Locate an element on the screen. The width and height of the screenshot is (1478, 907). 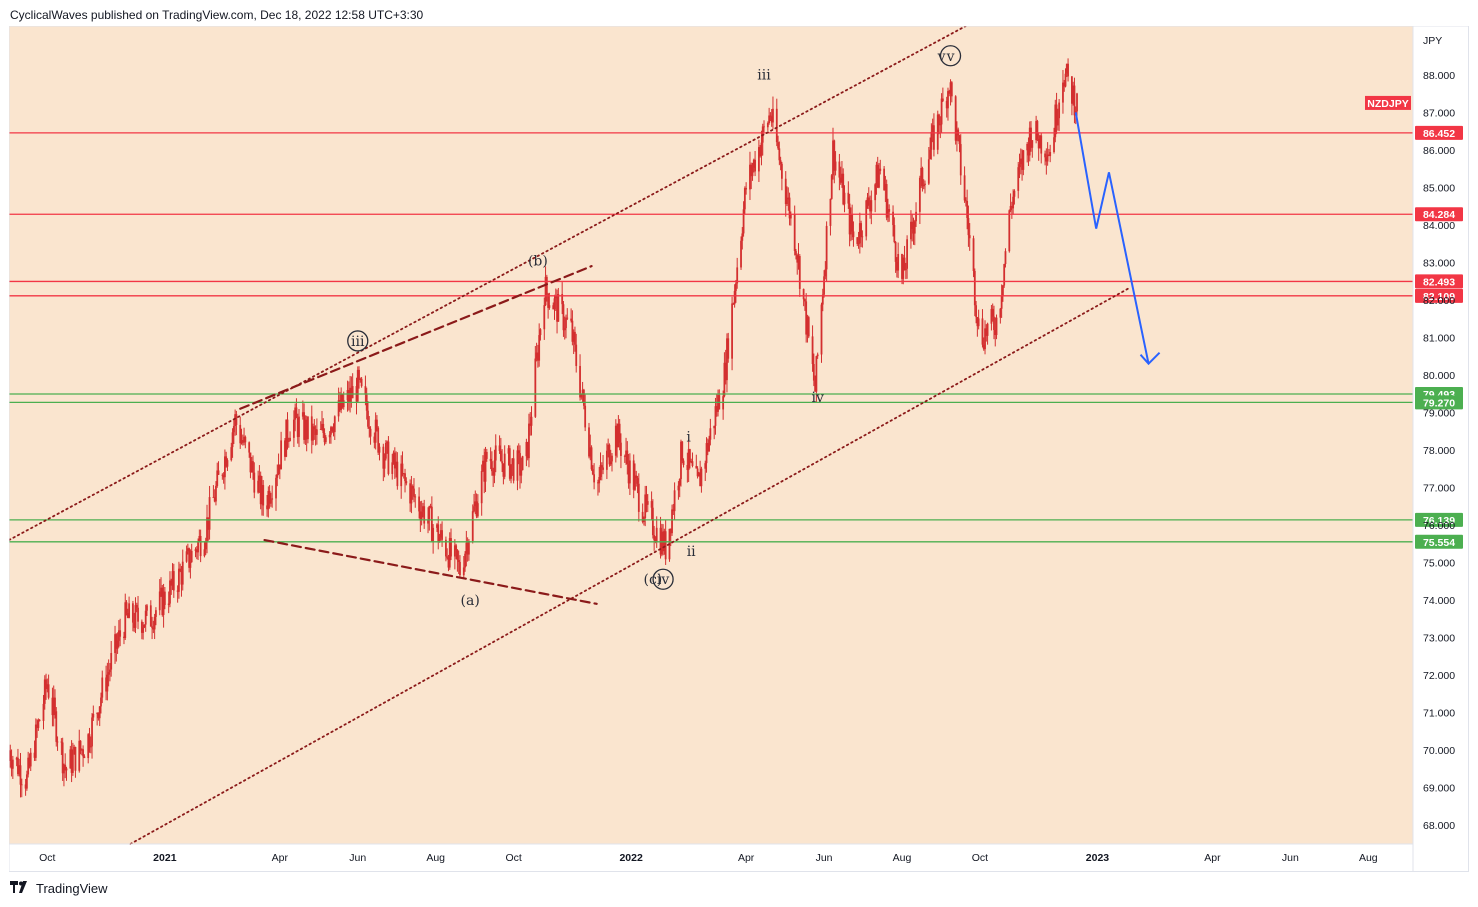
forecast-arrow is located at coordinates (1117, 239).